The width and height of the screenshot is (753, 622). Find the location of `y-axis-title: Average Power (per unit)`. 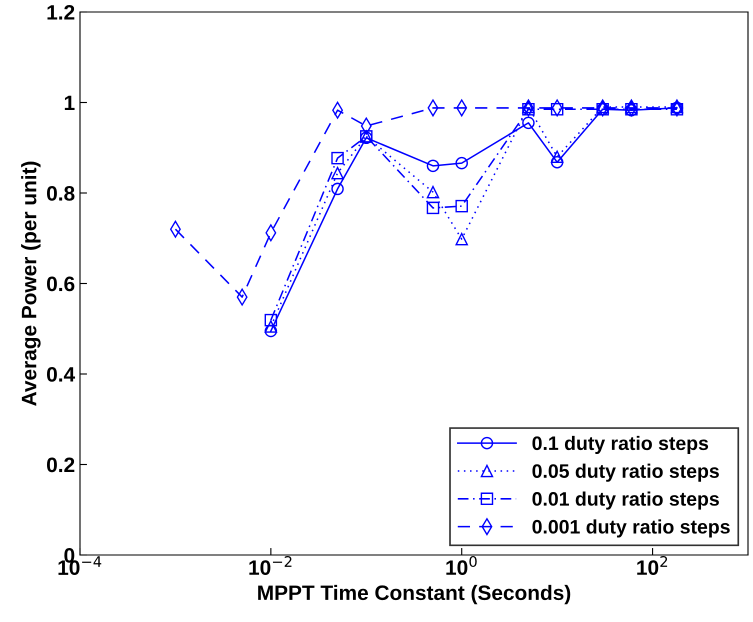

y-axis-title: Average Power (per unit) is located at coordinates (31, 284).